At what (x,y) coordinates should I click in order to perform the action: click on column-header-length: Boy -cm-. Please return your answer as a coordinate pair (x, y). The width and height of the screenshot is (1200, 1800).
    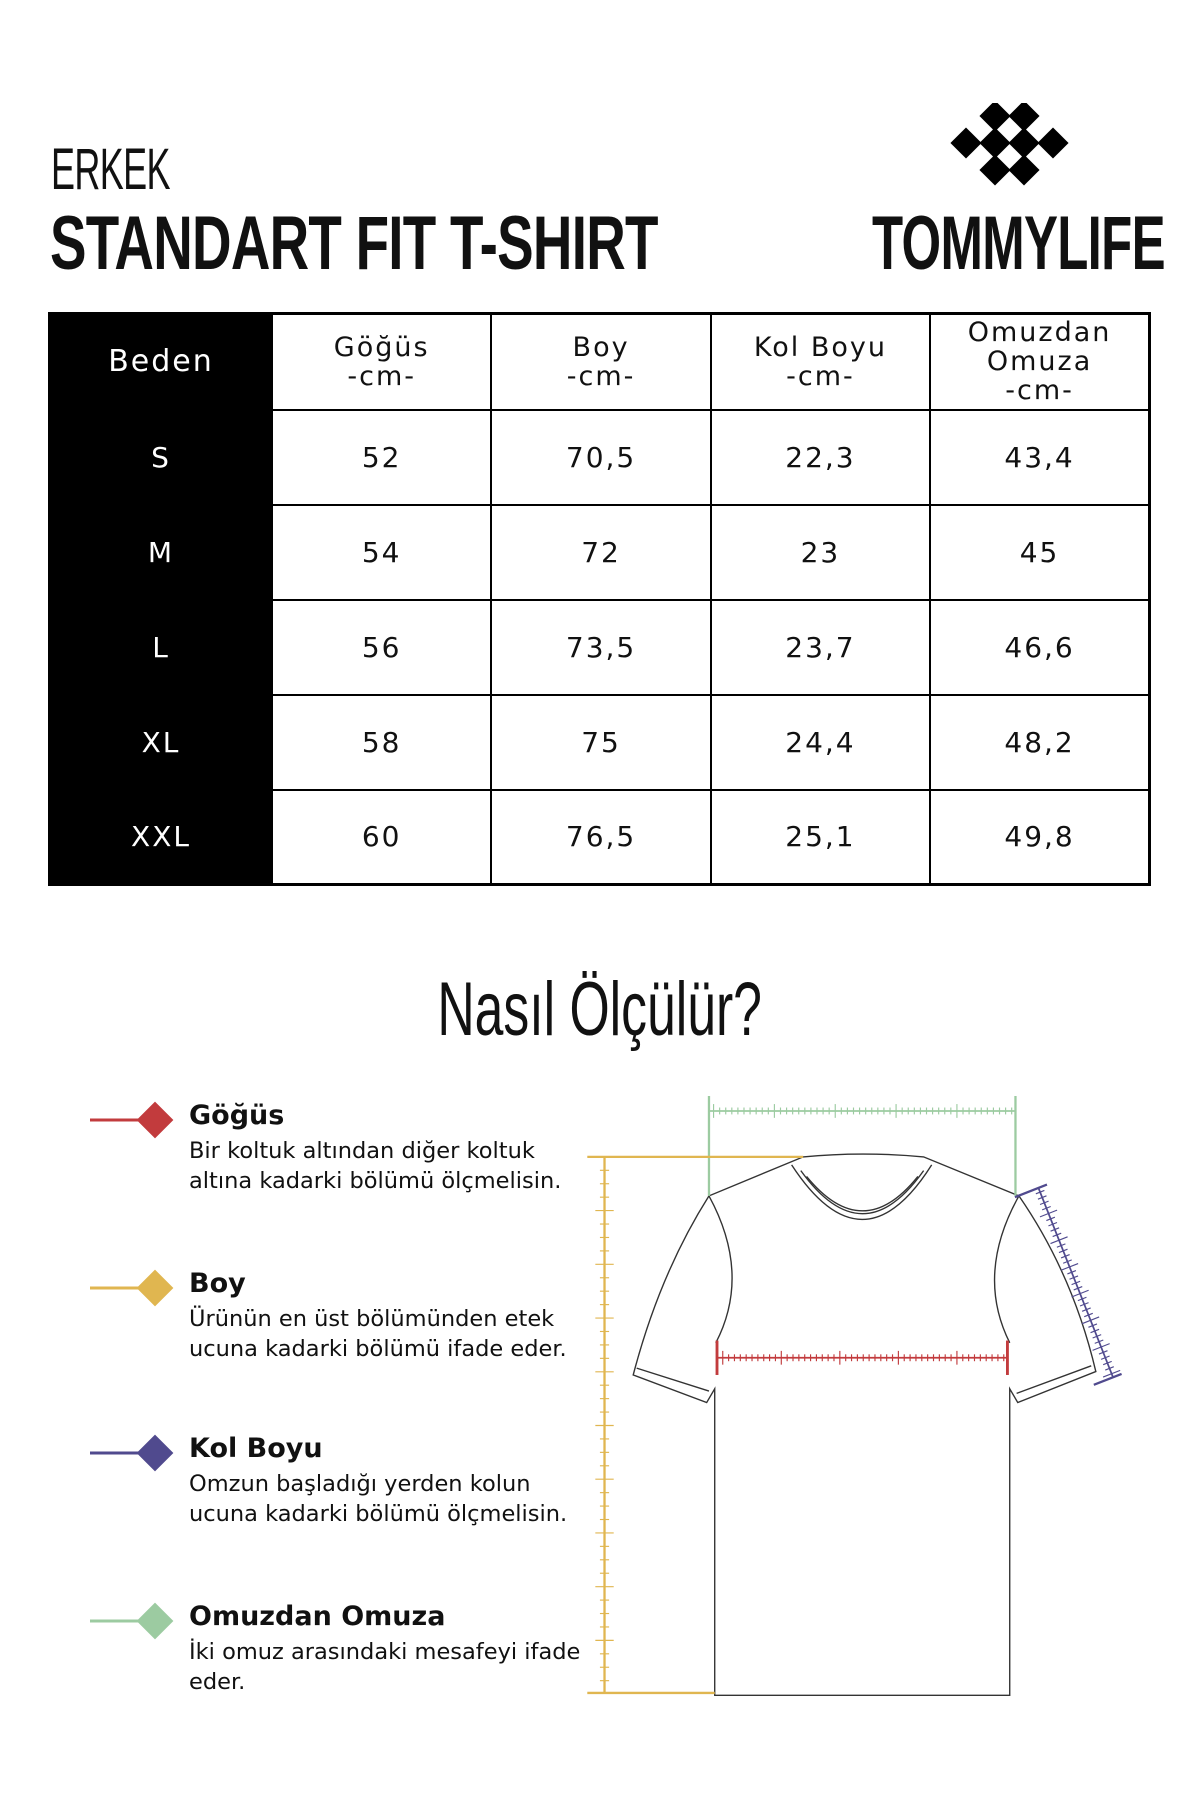
    Looking at the image, I should click on (601, 361).